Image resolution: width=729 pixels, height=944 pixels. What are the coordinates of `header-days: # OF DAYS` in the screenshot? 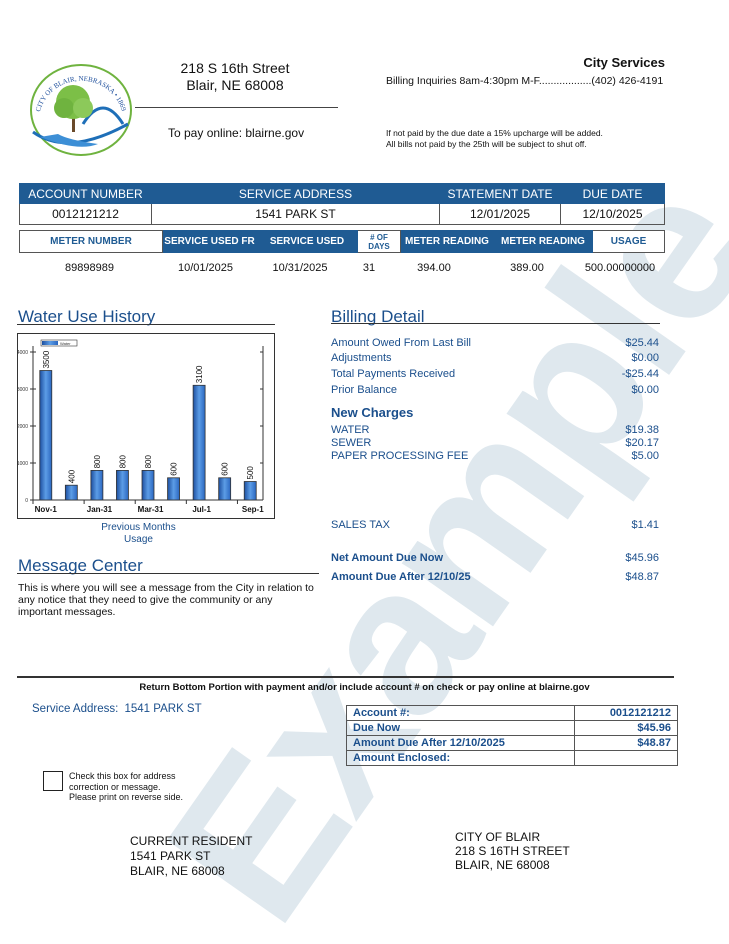 It's located at (379, 241).